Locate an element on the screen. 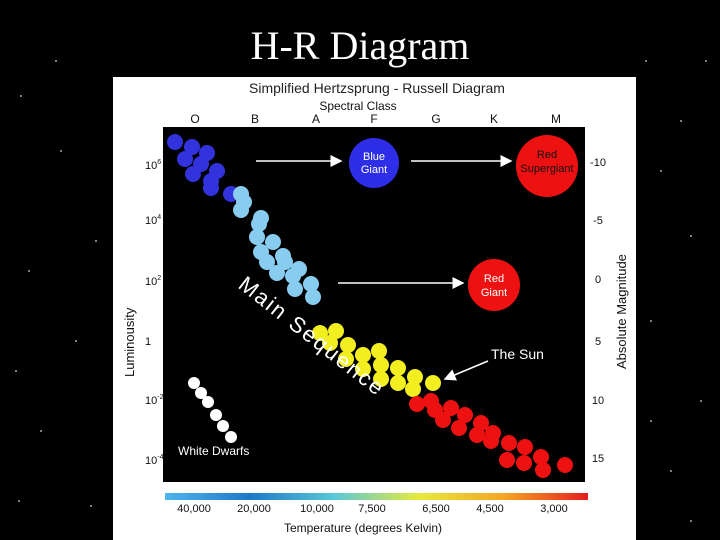 Image resolution: width=720 pixels, height=540 pixels. spectral-class-tick: G is located at coordinates (435, 119).